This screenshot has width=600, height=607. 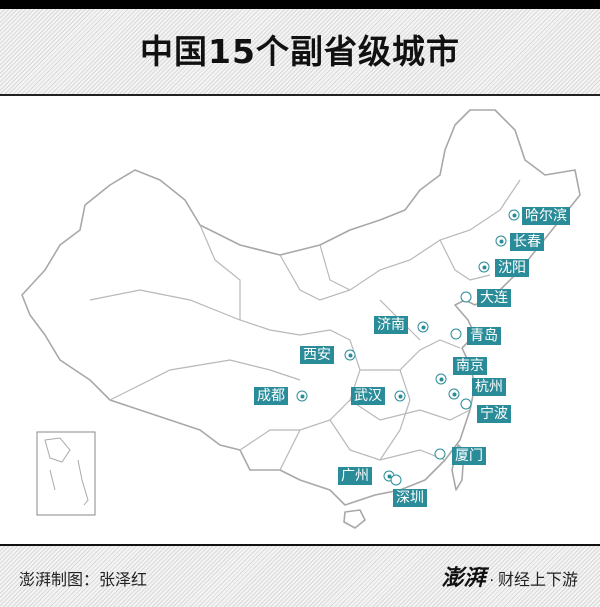 What do you see at coordinates (317, 355) in the screenshot?
I see `city-label-xian: 西安` at bounding box center [317, 355].